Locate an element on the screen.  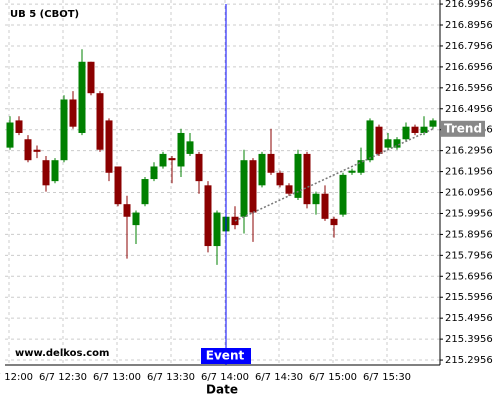
y-tick-label: 215.2956 is located at coordinates (469, 360).